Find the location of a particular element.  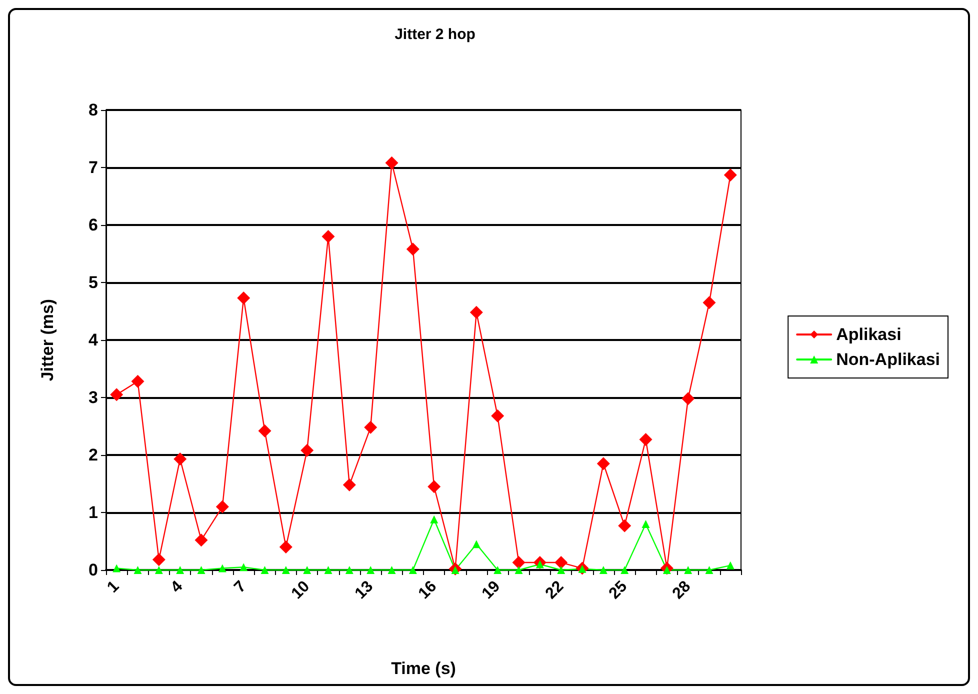

chart-title: Jitter 2 hop is located at coordinates (435, 34).